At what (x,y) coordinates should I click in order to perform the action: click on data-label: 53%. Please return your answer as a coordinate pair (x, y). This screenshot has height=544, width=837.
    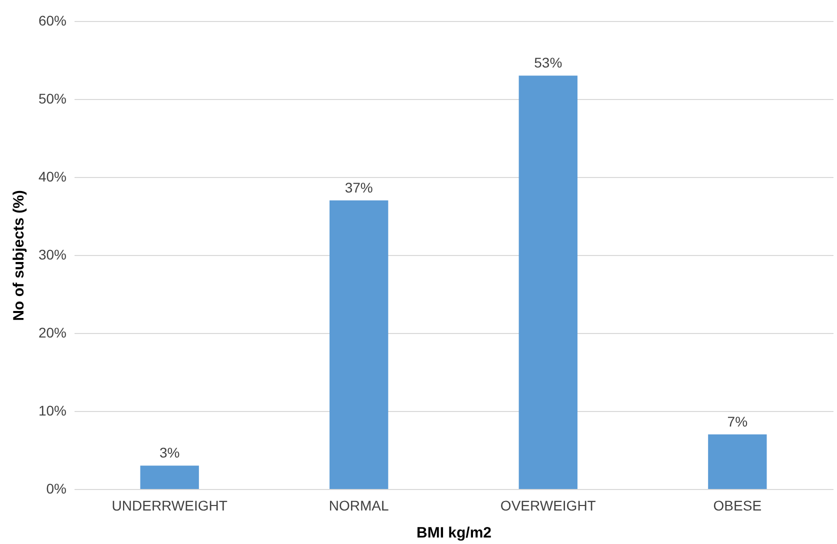
    Looking at the image, I should click on (548, 62).